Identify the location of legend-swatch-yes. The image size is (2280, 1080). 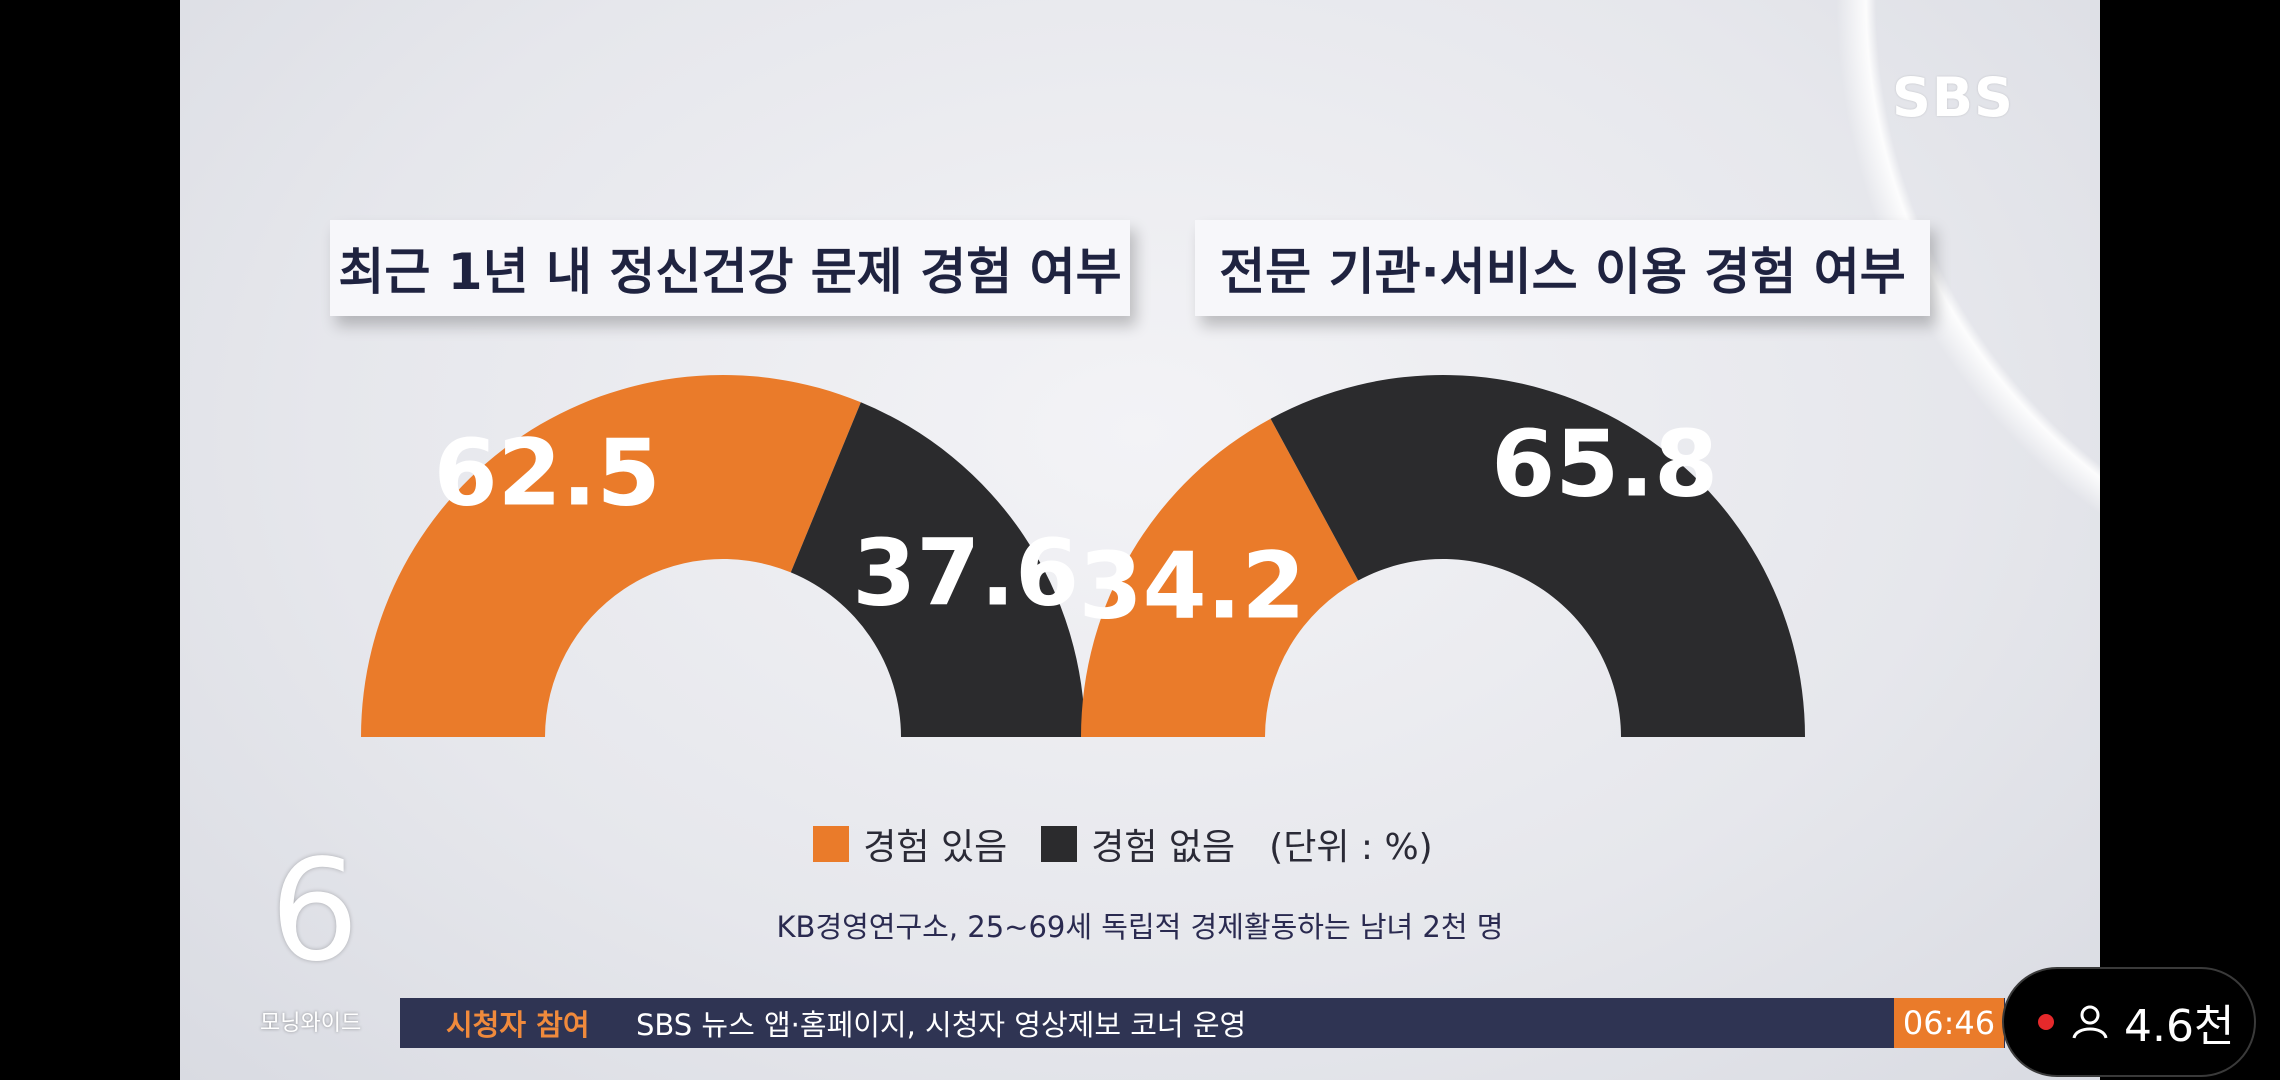
(831, 844).